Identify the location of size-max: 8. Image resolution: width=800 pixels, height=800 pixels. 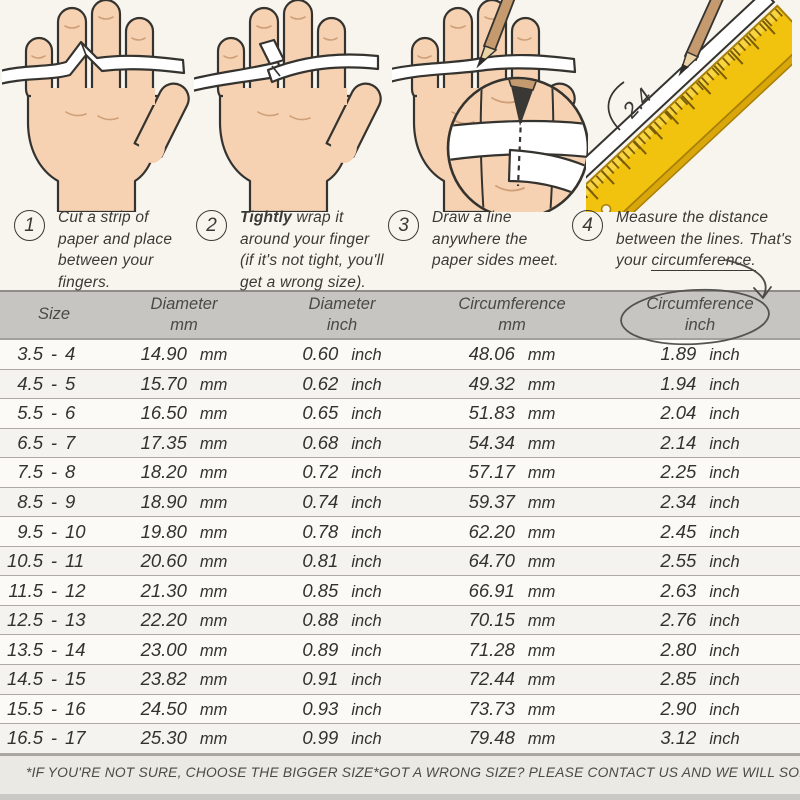
(70, 472).